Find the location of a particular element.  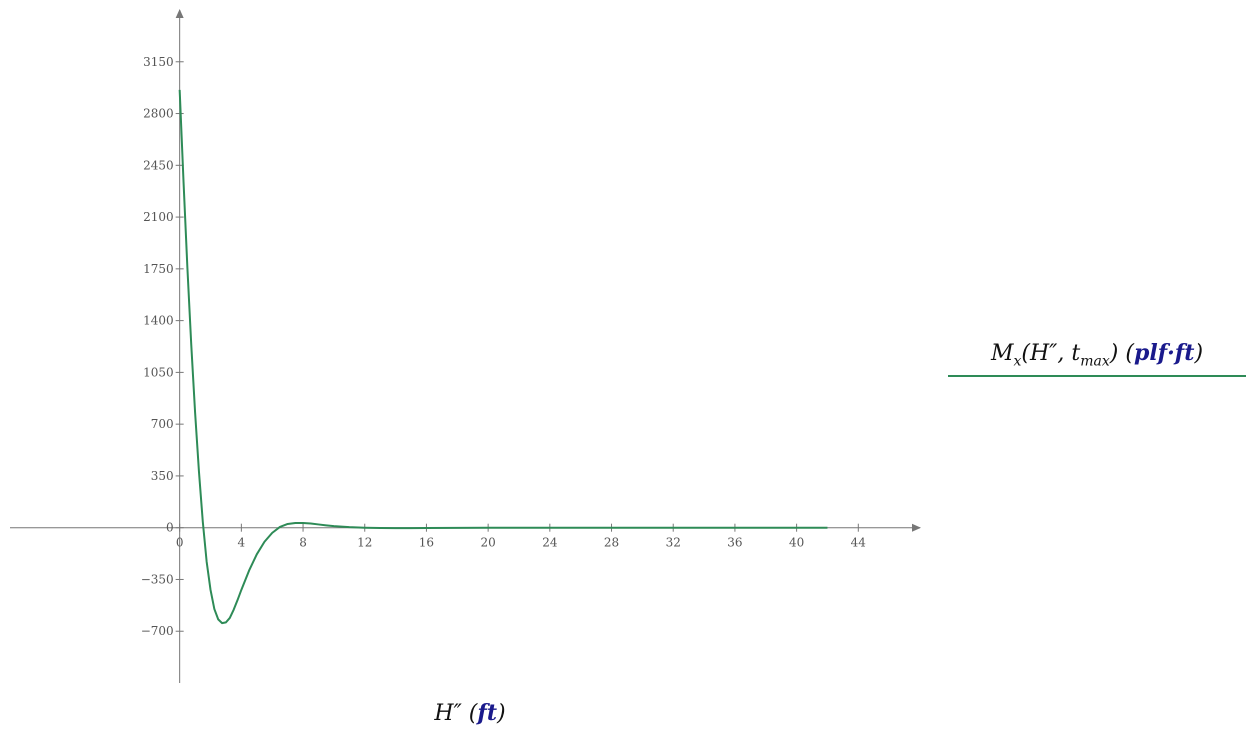

x-tick-label: 8 is located at coordinates (303, 543).